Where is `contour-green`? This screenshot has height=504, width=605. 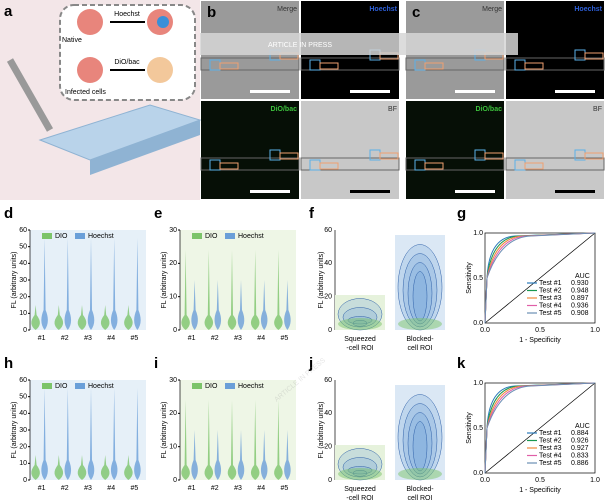
contour-green is located at coordinates (420, 474).